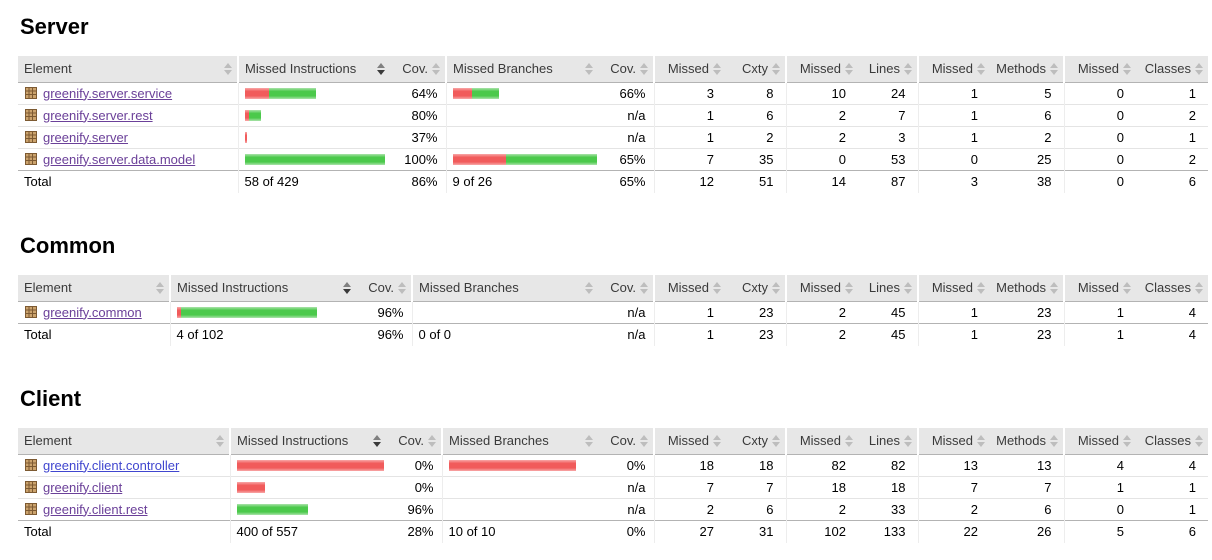 Image resolution: width=1212 pixels, height=560 pixels. I want to click on element-cell: greenify.common, so click(94, 312).